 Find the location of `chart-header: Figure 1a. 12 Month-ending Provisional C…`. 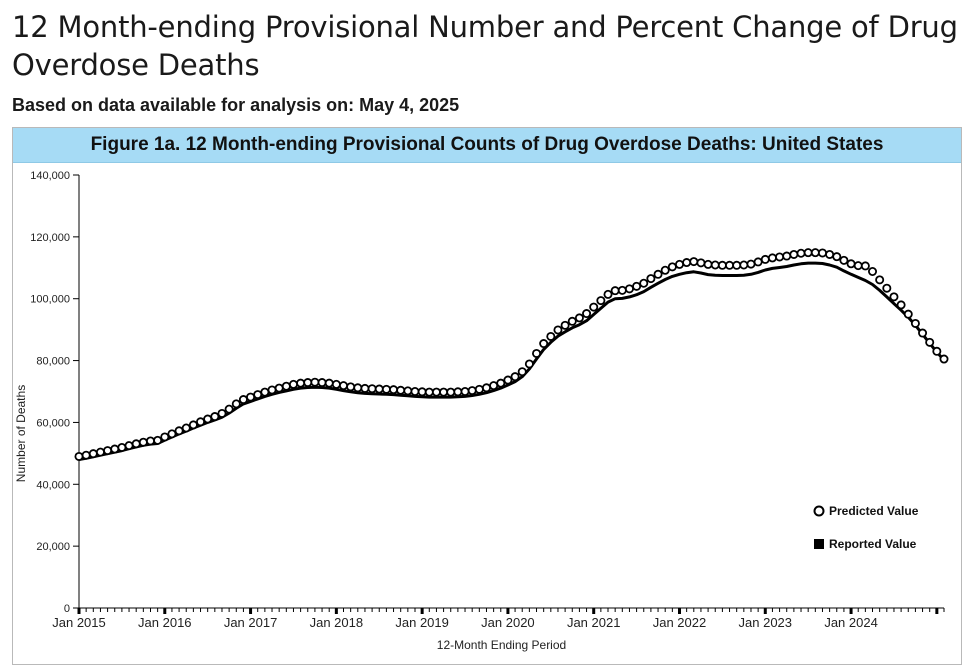

chart-header: Figure 1a. 12 Month-ending Provisional C… is located at coordinates (487, 145).